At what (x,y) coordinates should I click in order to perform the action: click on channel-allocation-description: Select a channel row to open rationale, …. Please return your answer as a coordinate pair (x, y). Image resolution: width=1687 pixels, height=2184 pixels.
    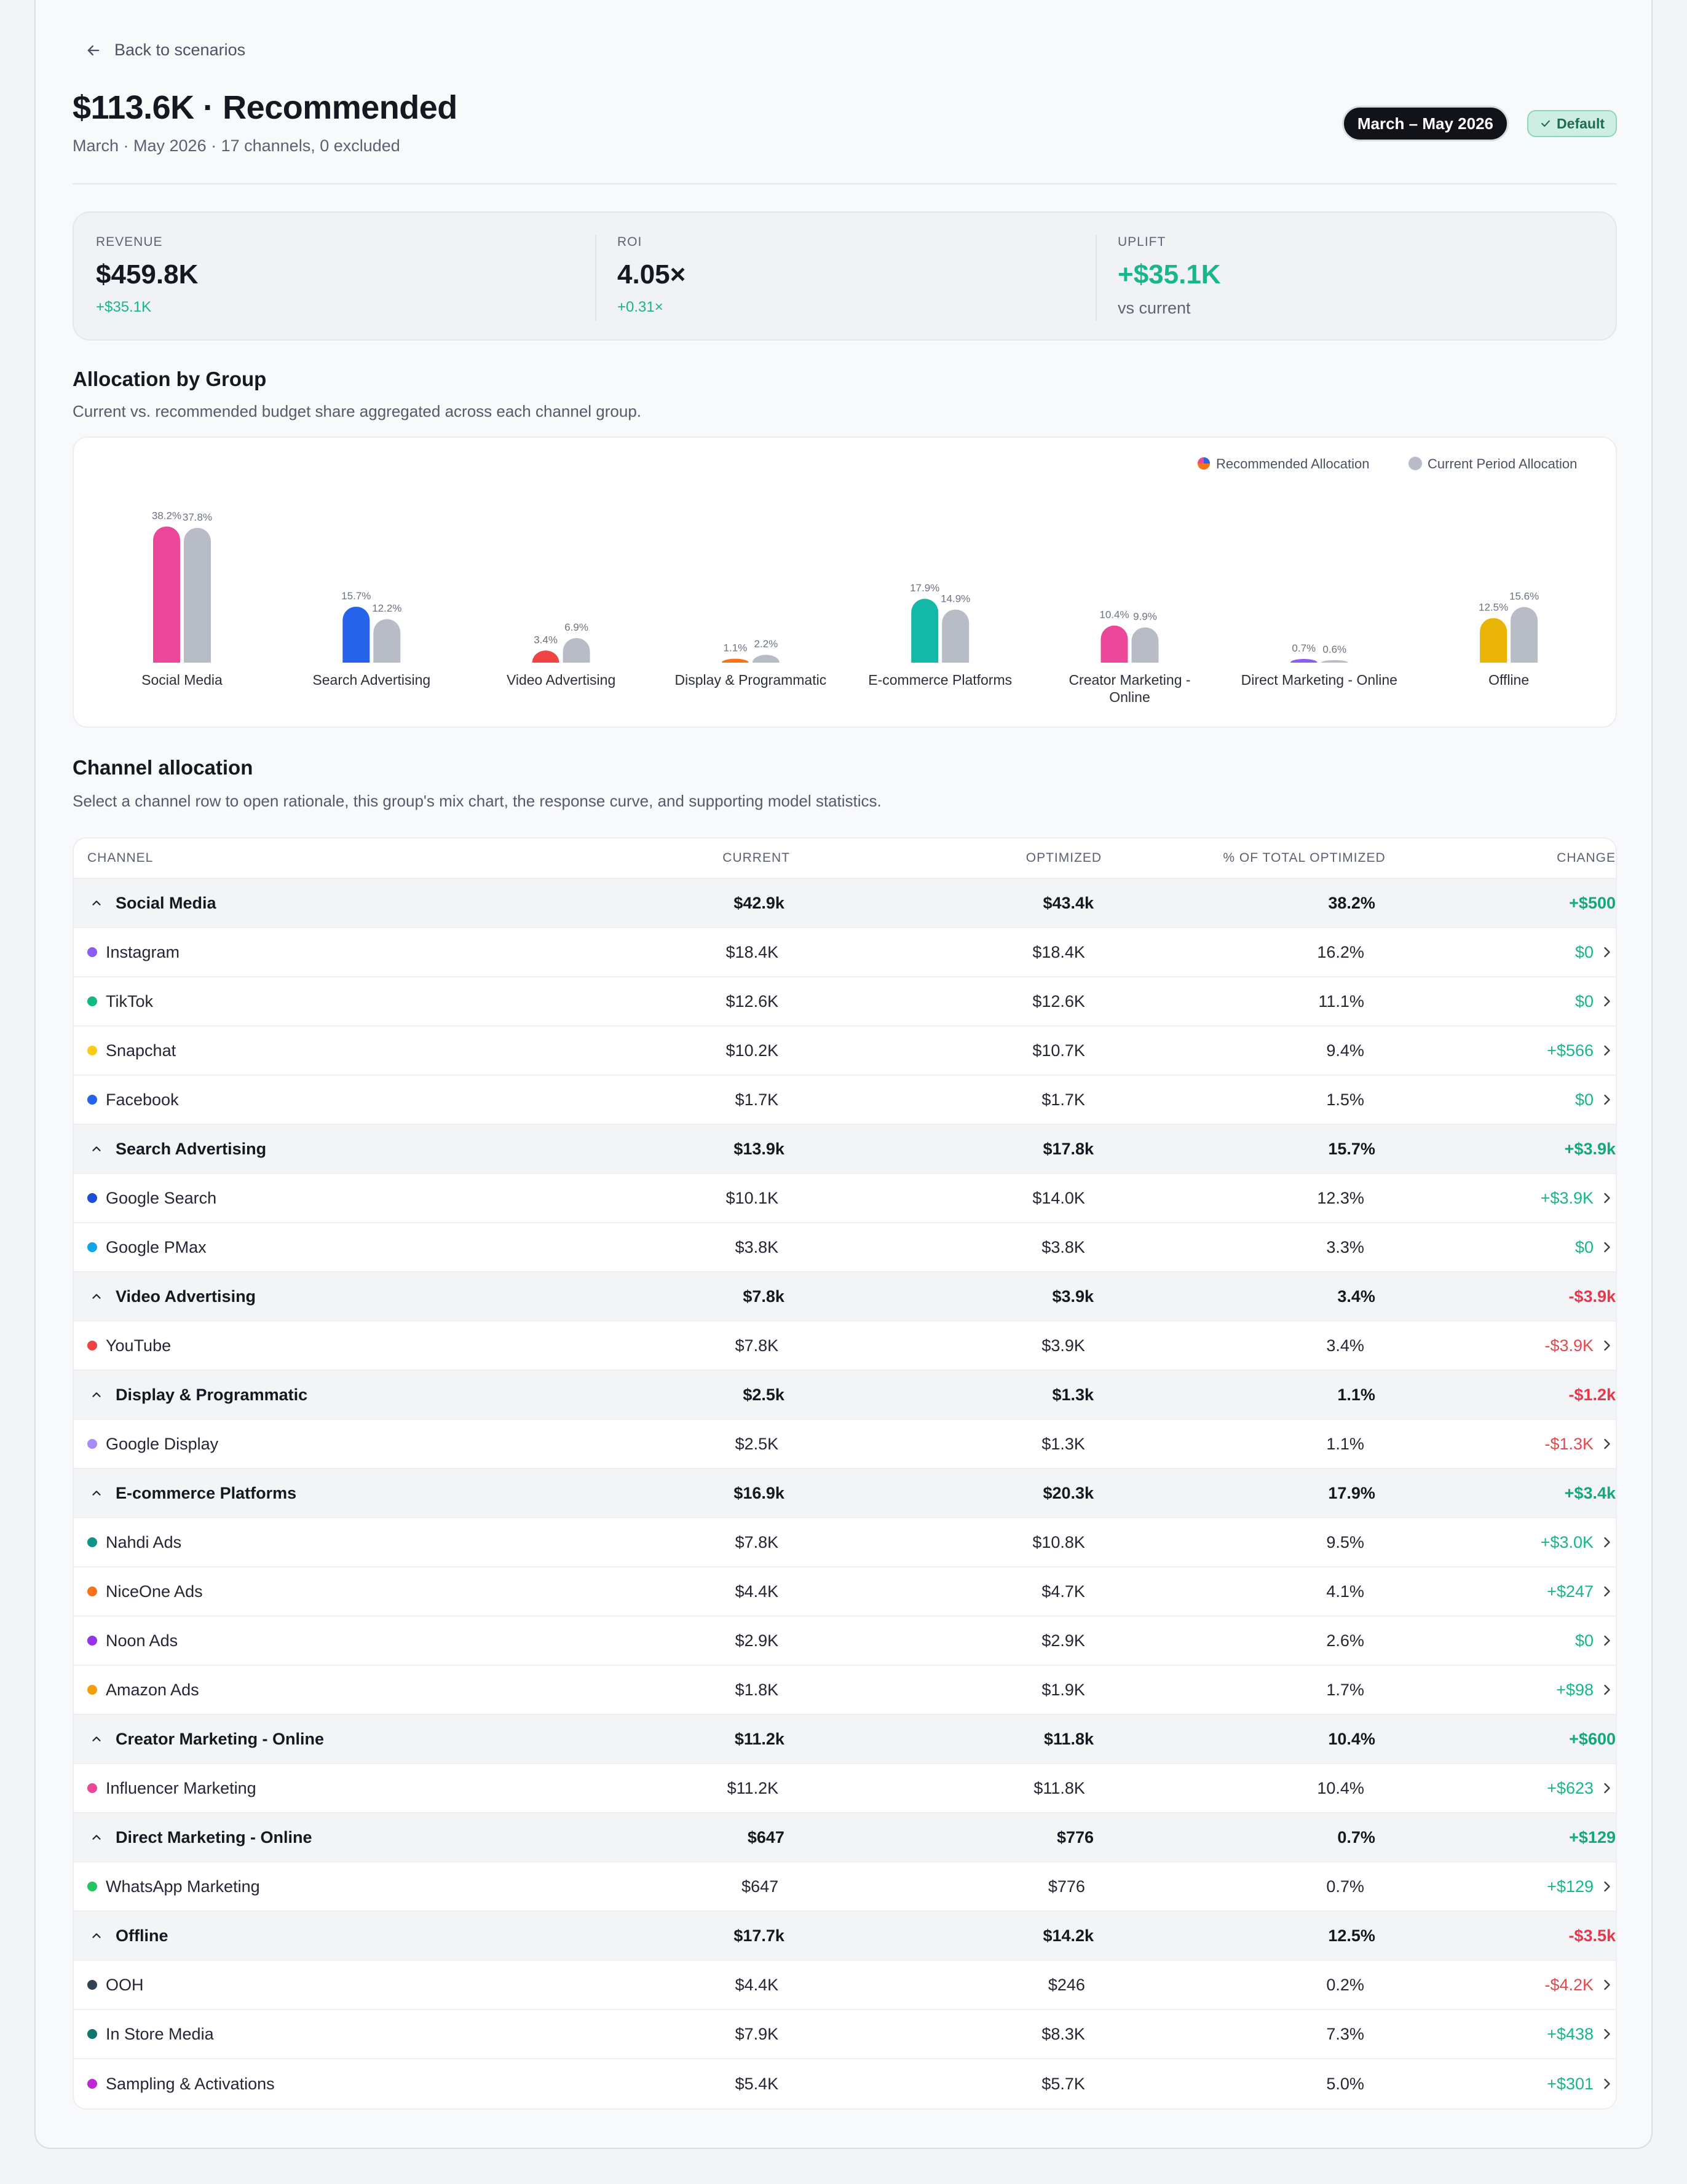
    Looking at the image, I should click on (477, 801).